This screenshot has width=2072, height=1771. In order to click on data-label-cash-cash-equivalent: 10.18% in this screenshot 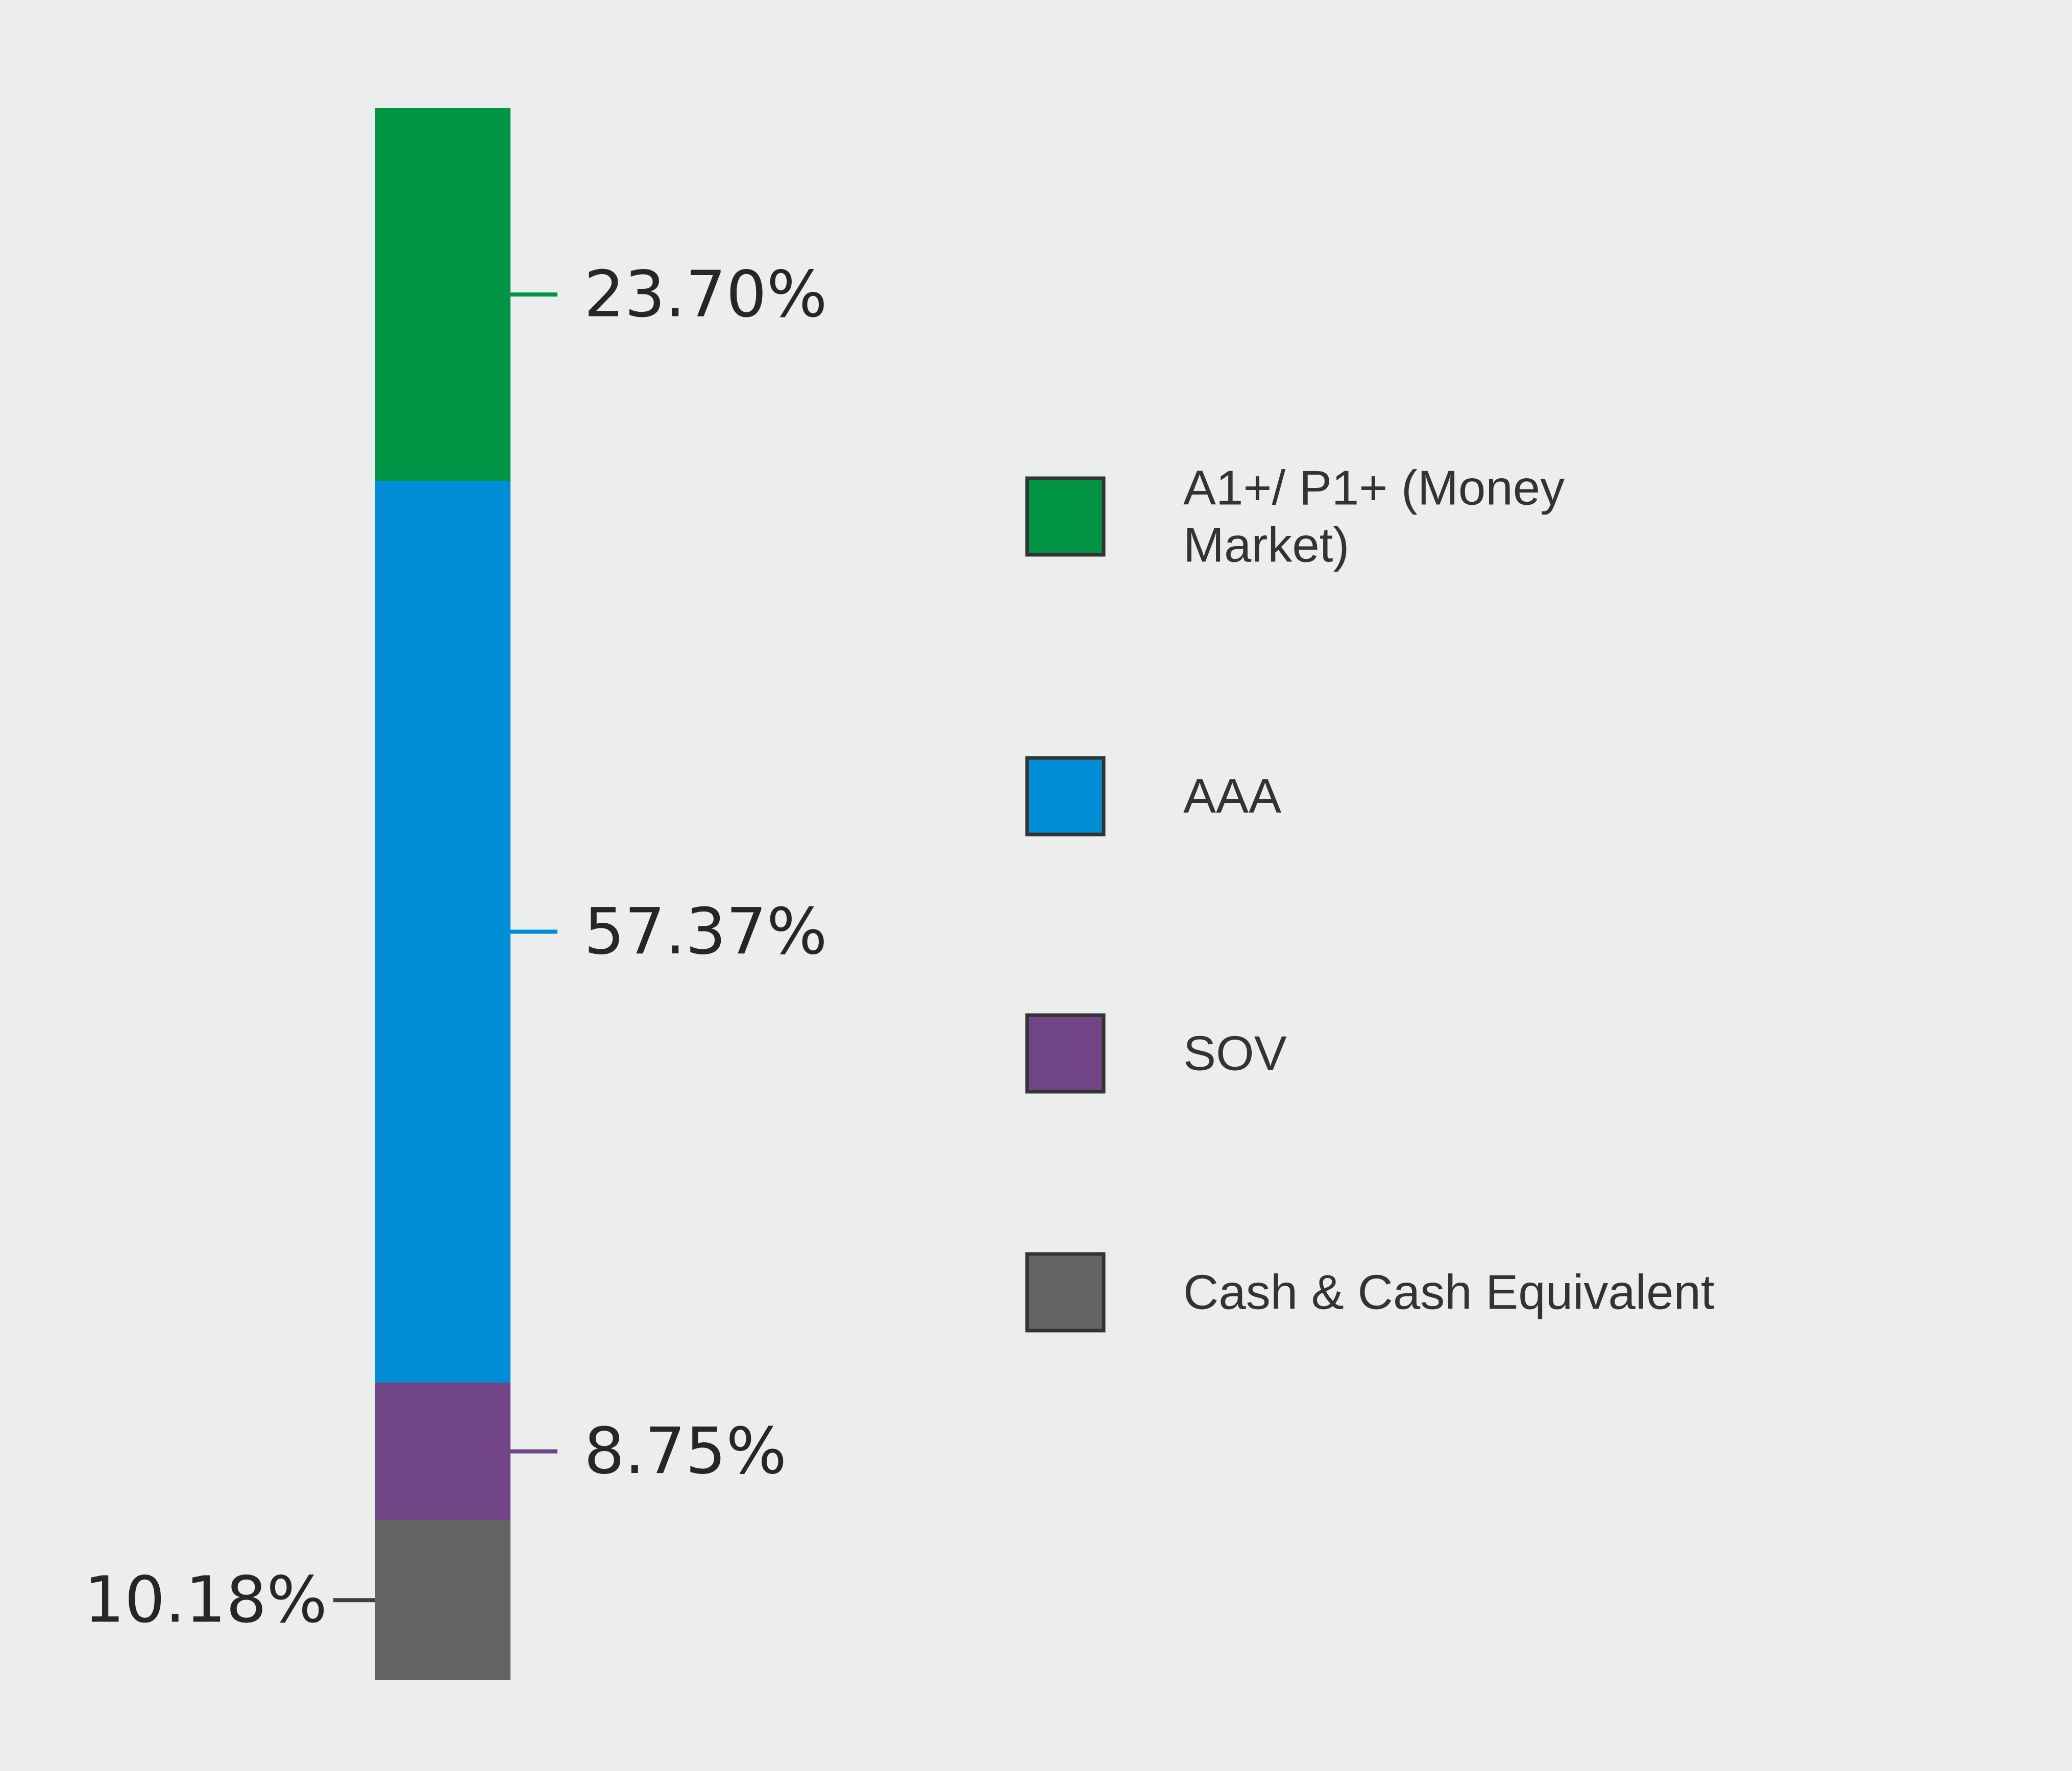, I will do `click(205, 1600)`.